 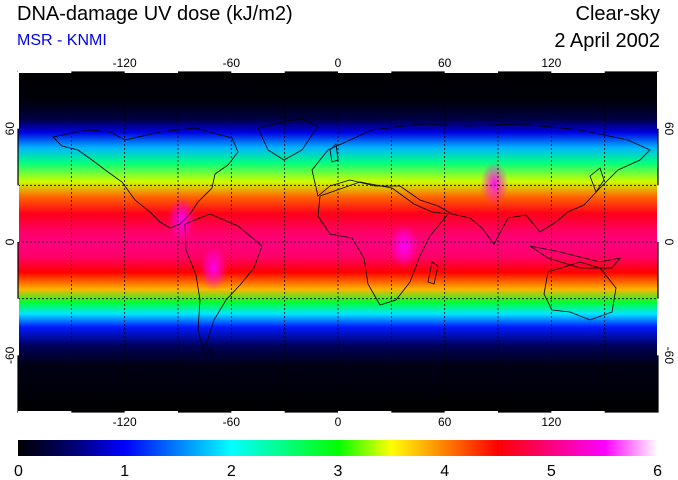 What do you see at coordinates (551, 63) in the screenshot?
I see `lon-tick-label-top: 120` at bounding box center [551, 63].